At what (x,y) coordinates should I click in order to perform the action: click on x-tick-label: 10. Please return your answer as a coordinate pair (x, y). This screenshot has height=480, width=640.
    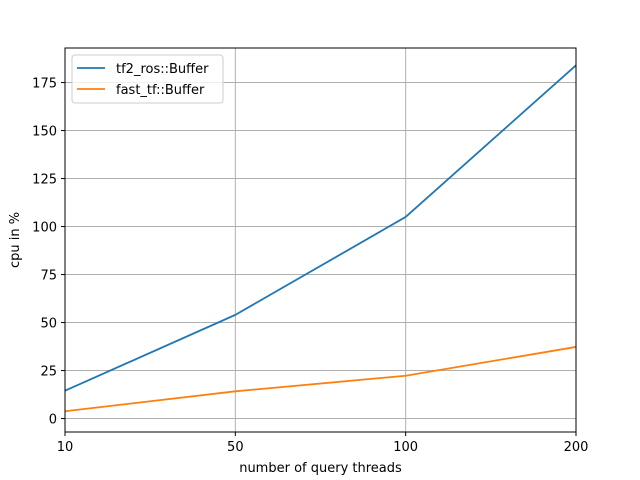
    Looking at the image, I should click on (65, 447).